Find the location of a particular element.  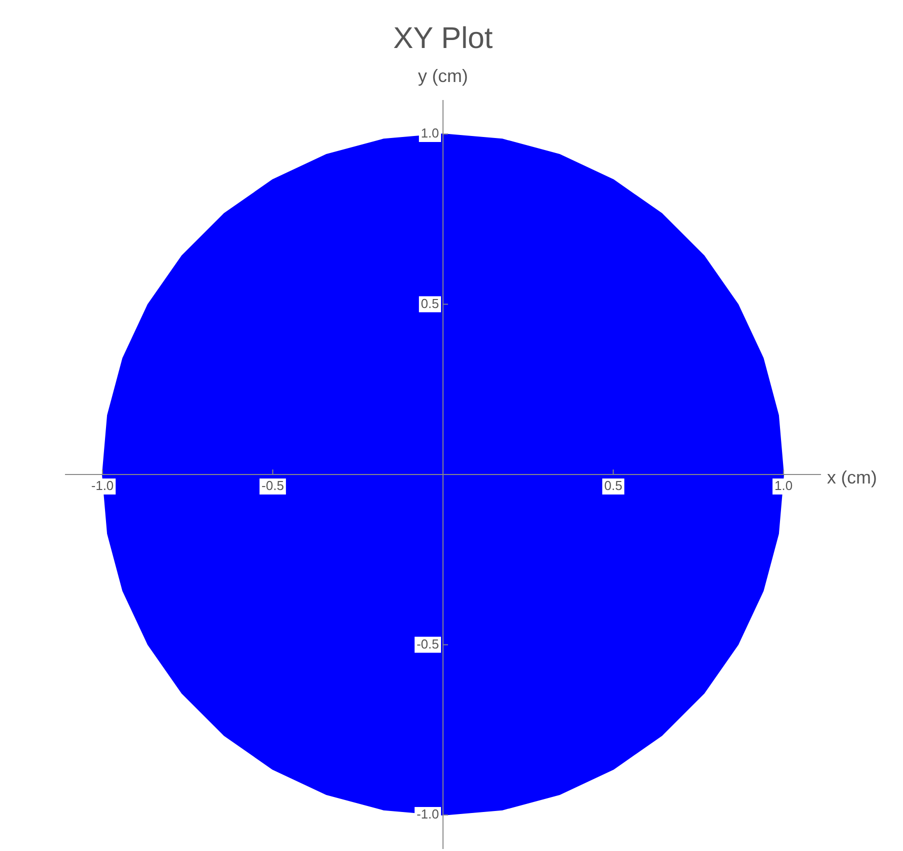

x-tick-label: -1.0 is located at coordinates (102, 486).